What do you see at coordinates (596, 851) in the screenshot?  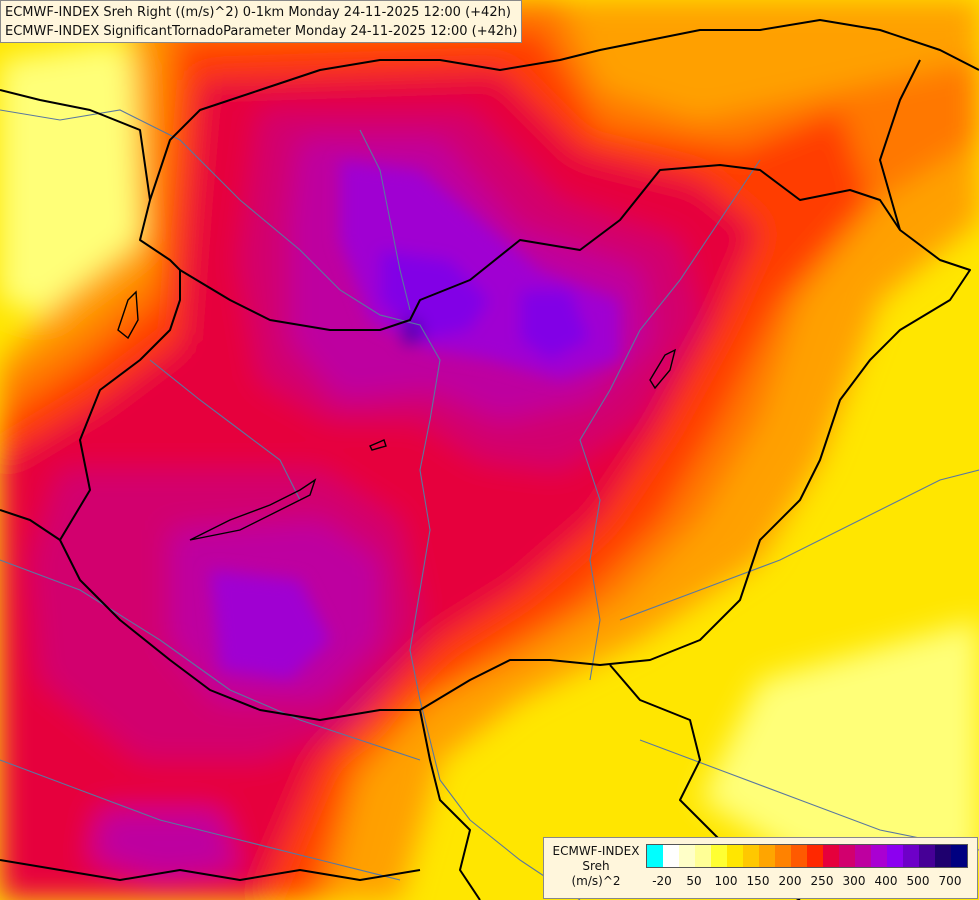 I see `legend-title-line-1: ECMWF-INDEX` at bounding box center [596, 851].